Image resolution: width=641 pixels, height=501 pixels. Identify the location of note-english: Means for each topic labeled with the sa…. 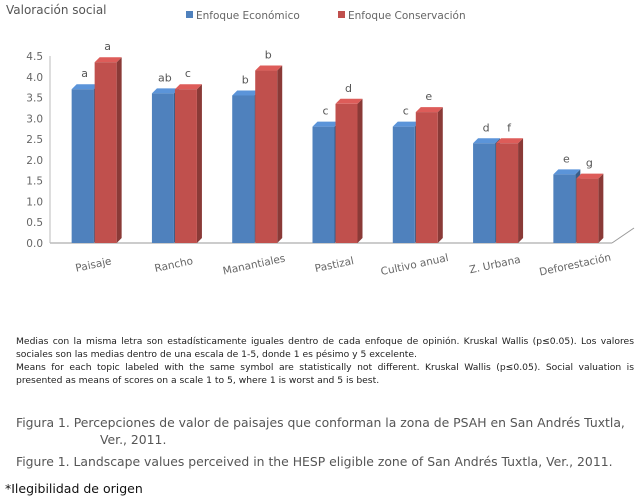
(325, 374).